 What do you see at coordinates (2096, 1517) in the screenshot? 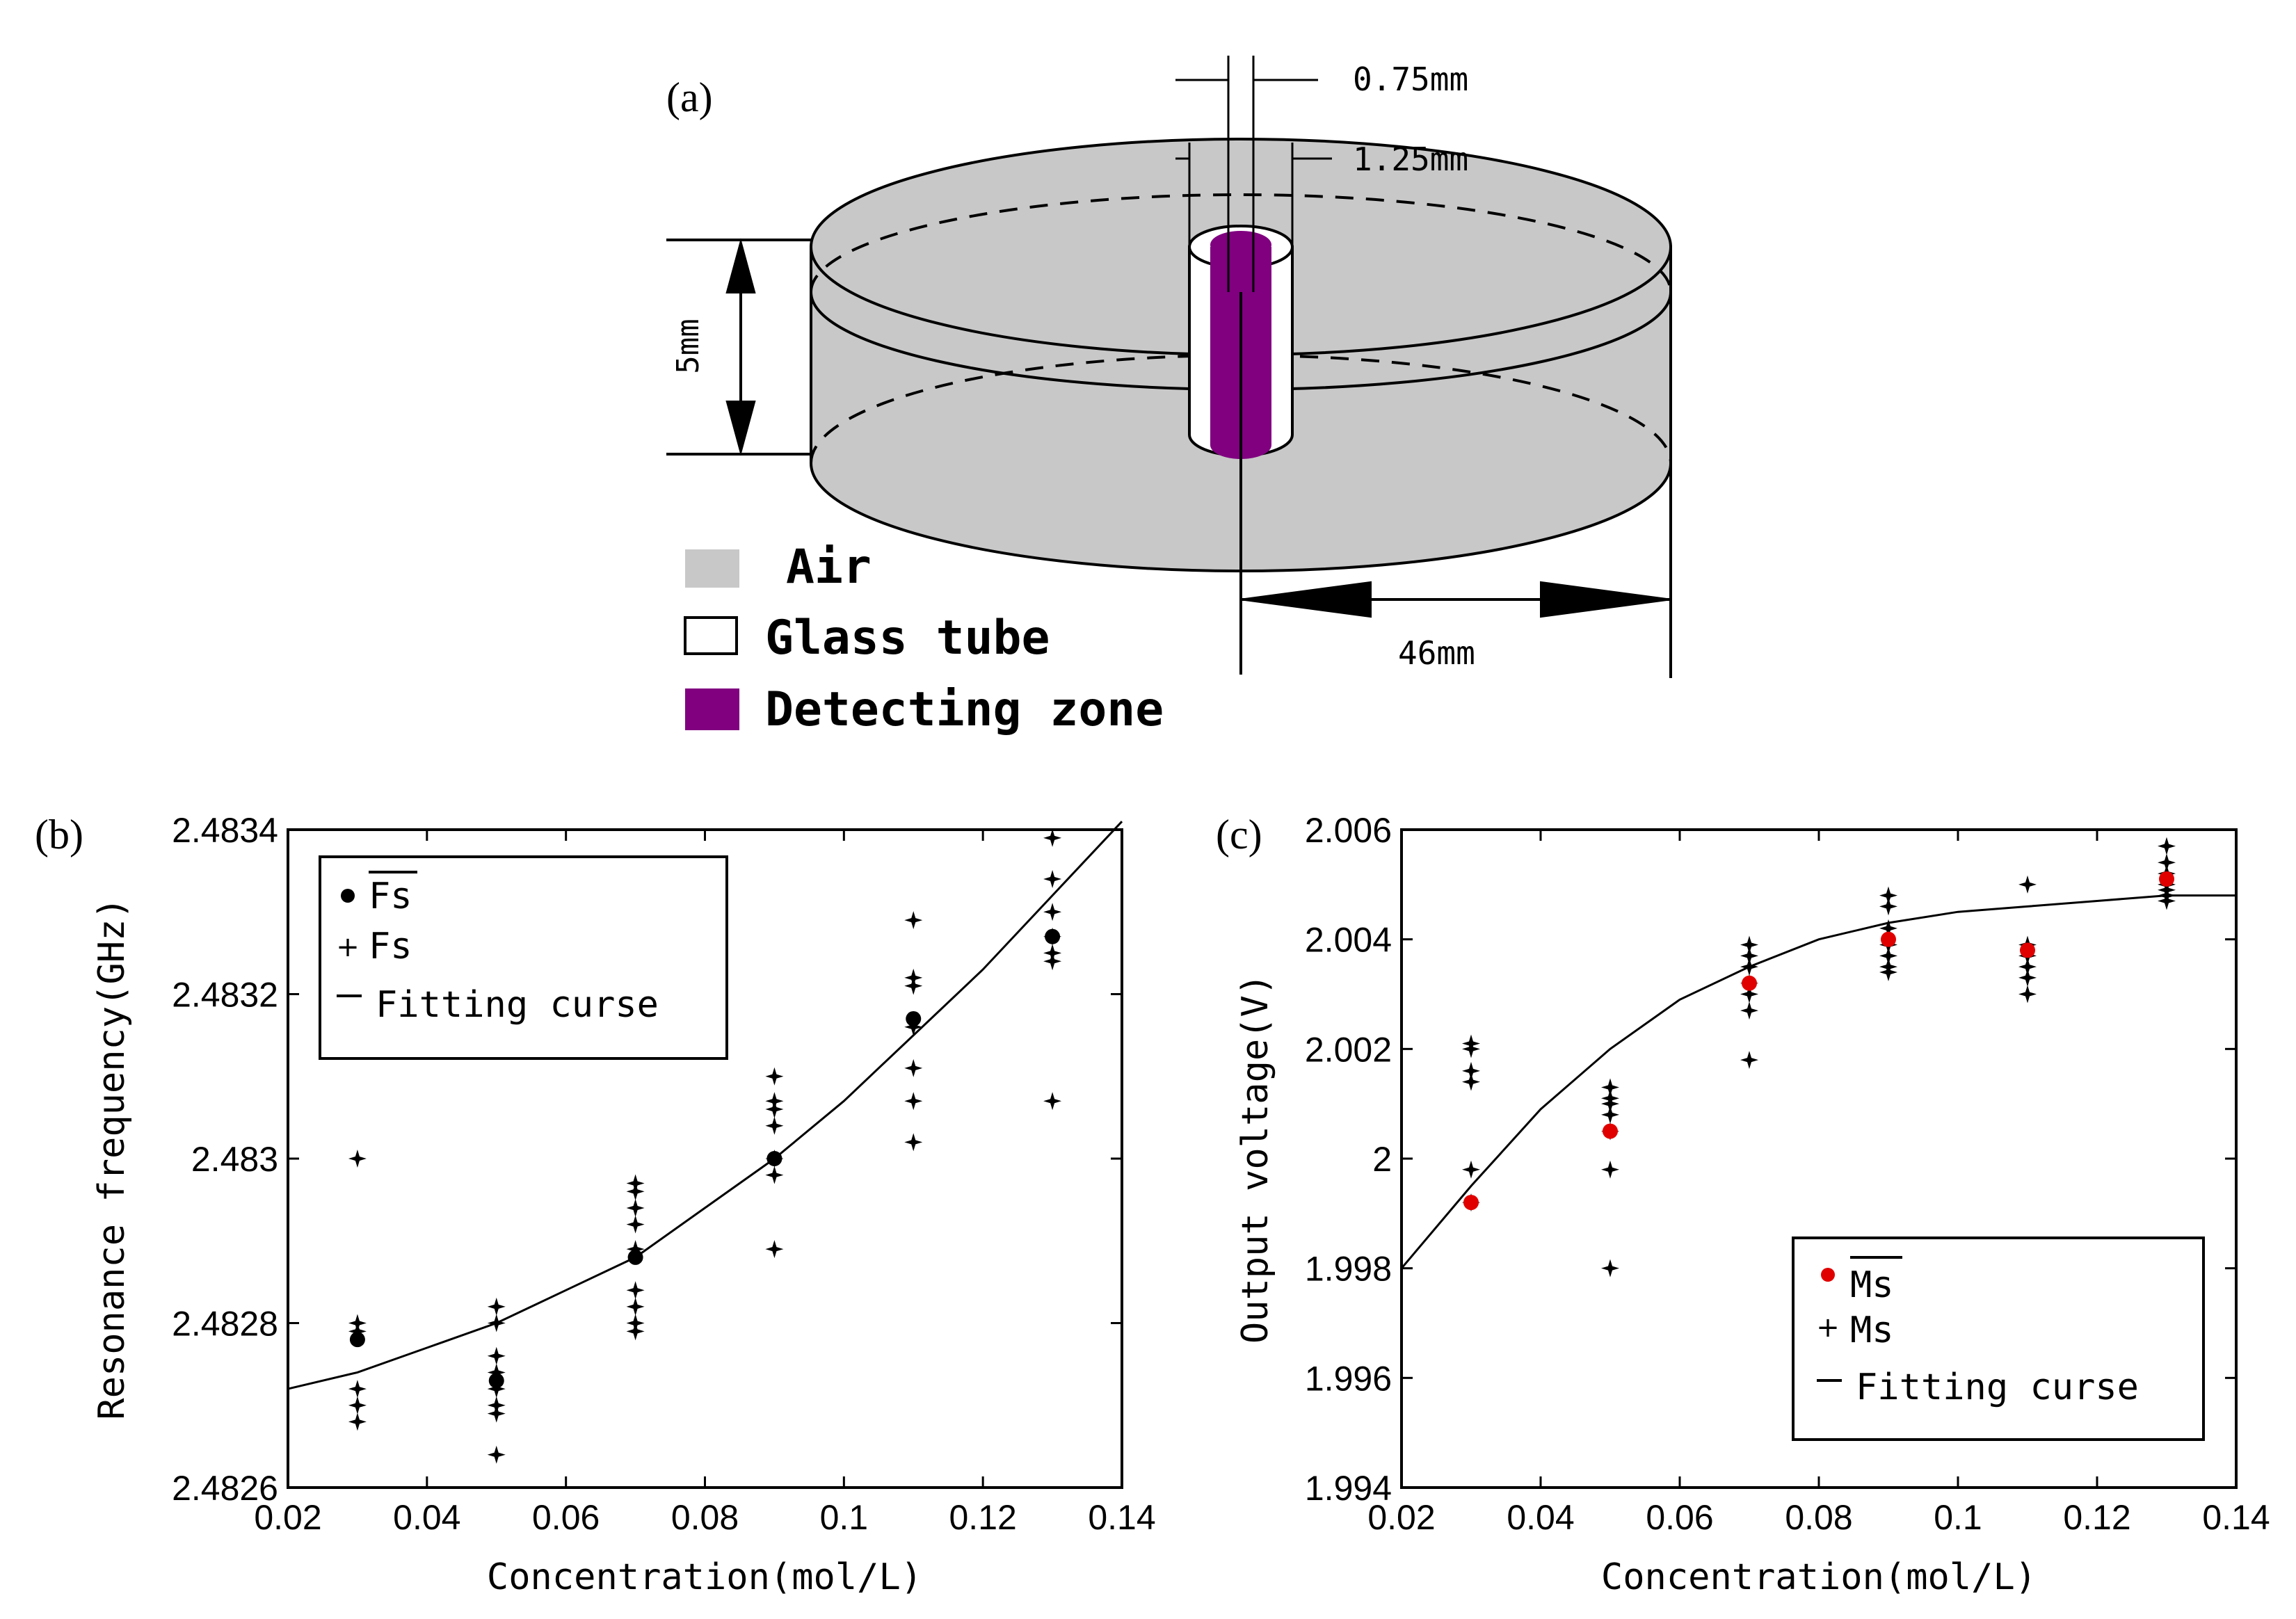
I see `x-tick-label-c-5: 0.12` at bounding box center [2096, 1517].